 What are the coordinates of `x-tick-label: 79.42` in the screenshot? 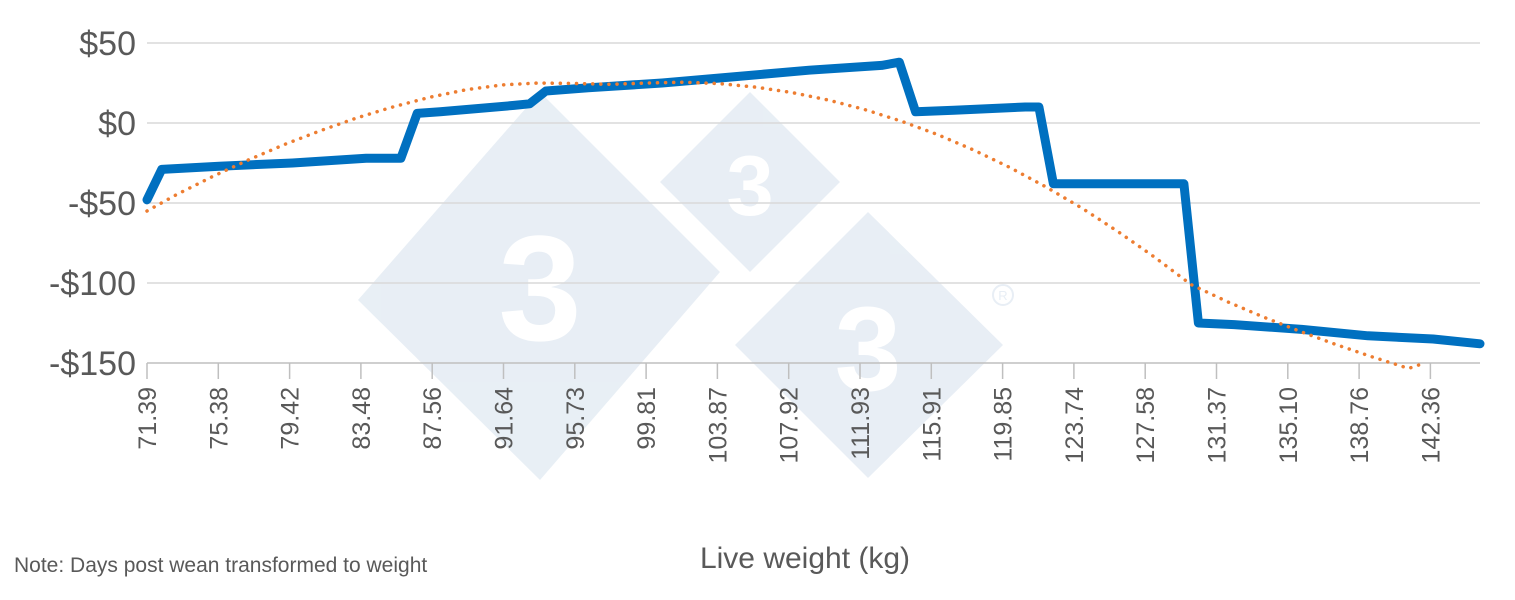 It's located at (291, 418).